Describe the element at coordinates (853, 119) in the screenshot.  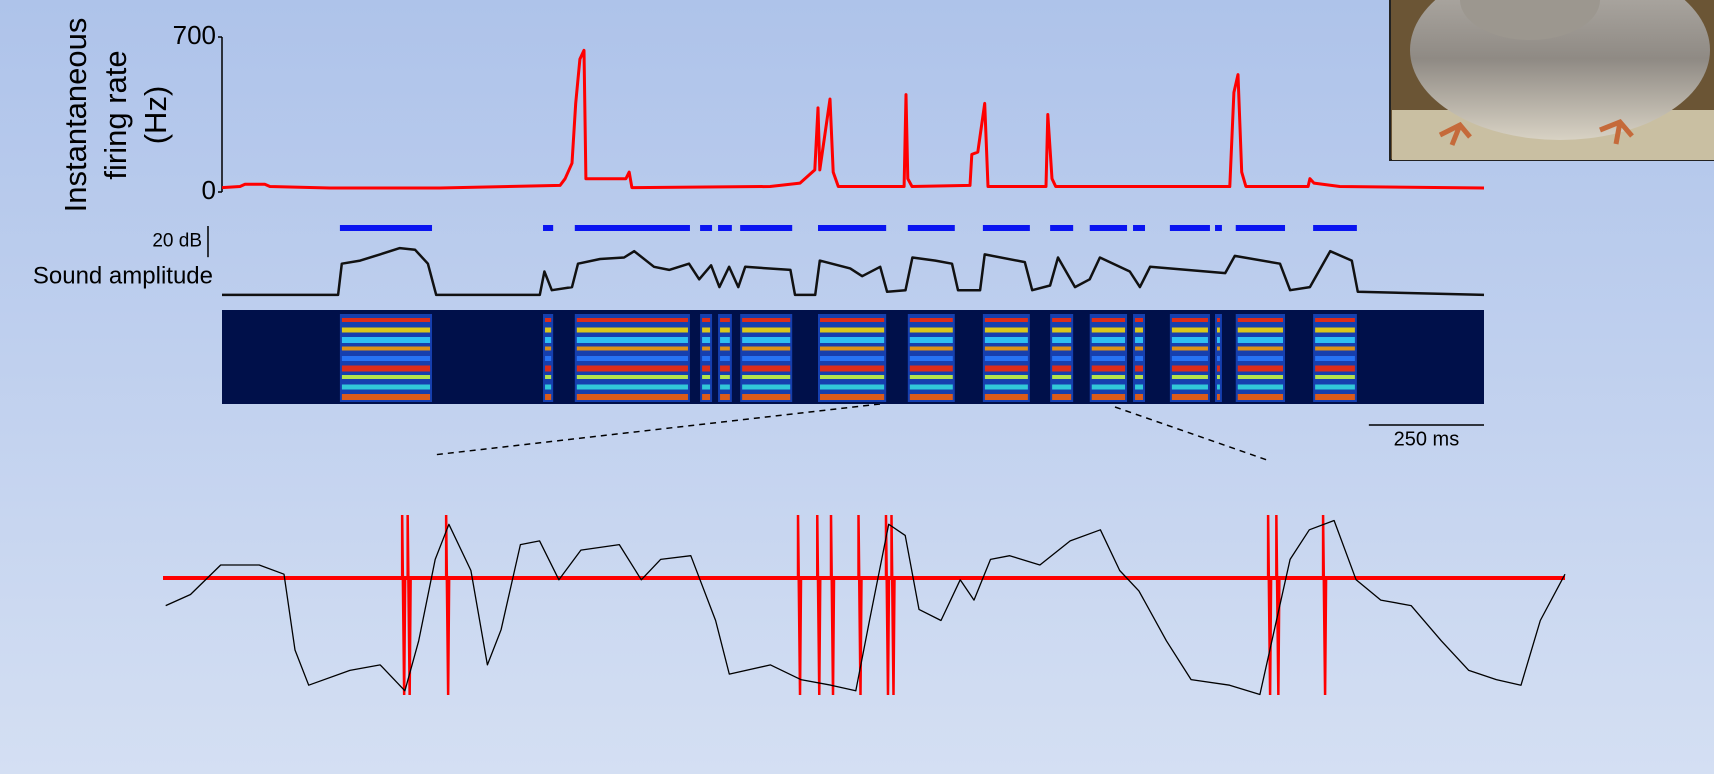
I see `trace` at that location.